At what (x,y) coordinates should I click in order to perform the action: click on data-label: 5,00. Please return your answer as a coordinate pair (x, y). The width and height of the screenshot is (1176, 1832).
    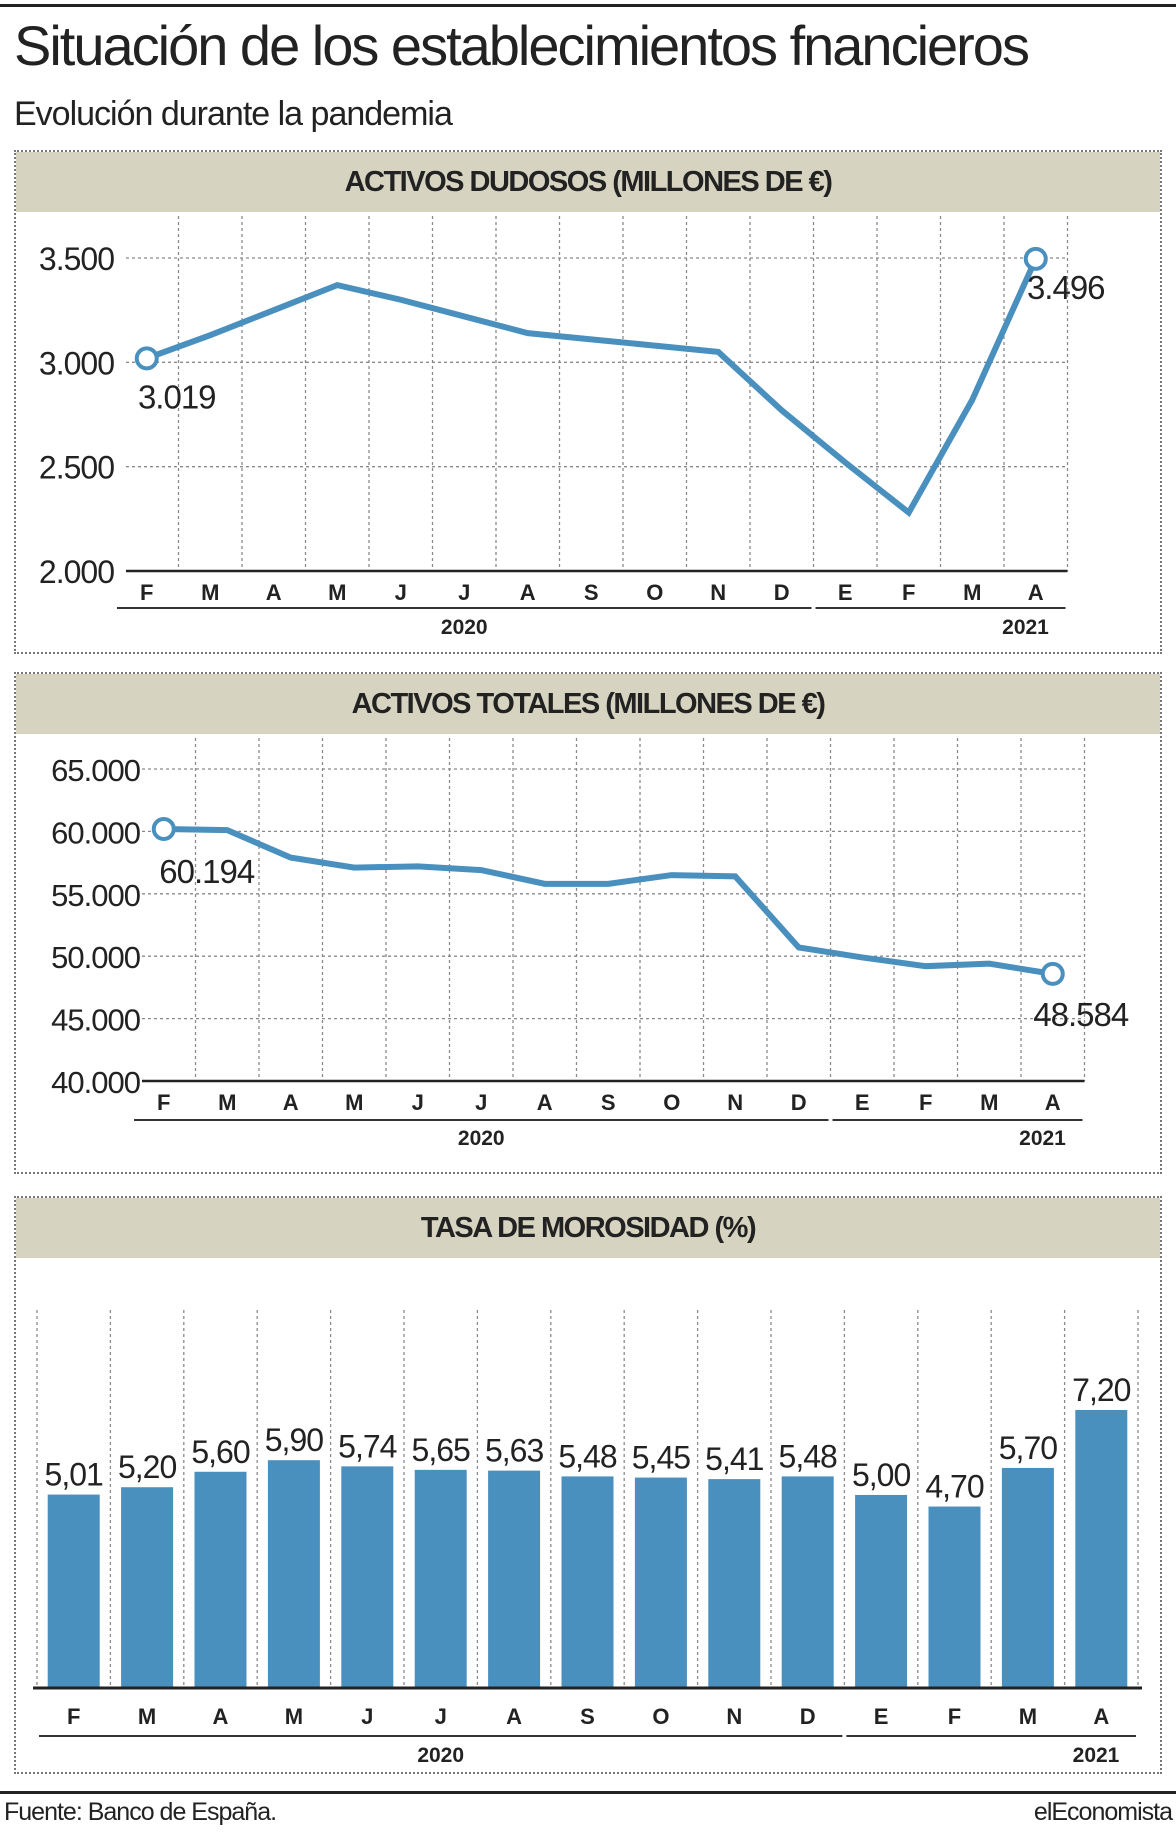
    Looking at the image, I should click on (881, 1475).